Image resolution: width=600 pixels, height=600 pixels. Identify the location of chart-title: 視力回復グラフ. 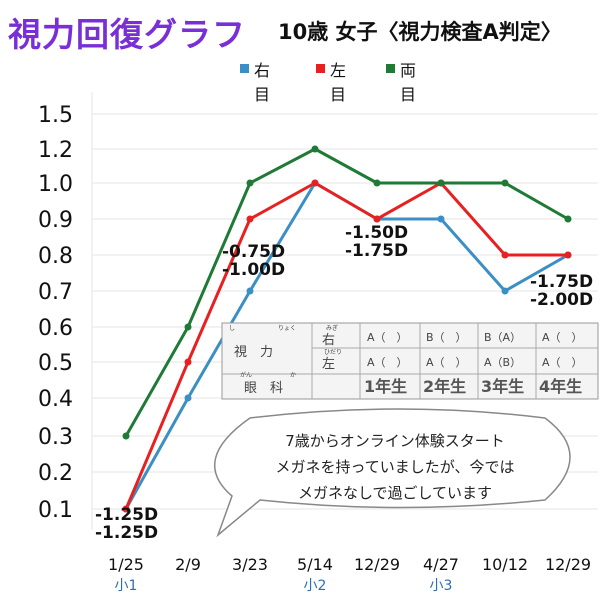
(127, 34).